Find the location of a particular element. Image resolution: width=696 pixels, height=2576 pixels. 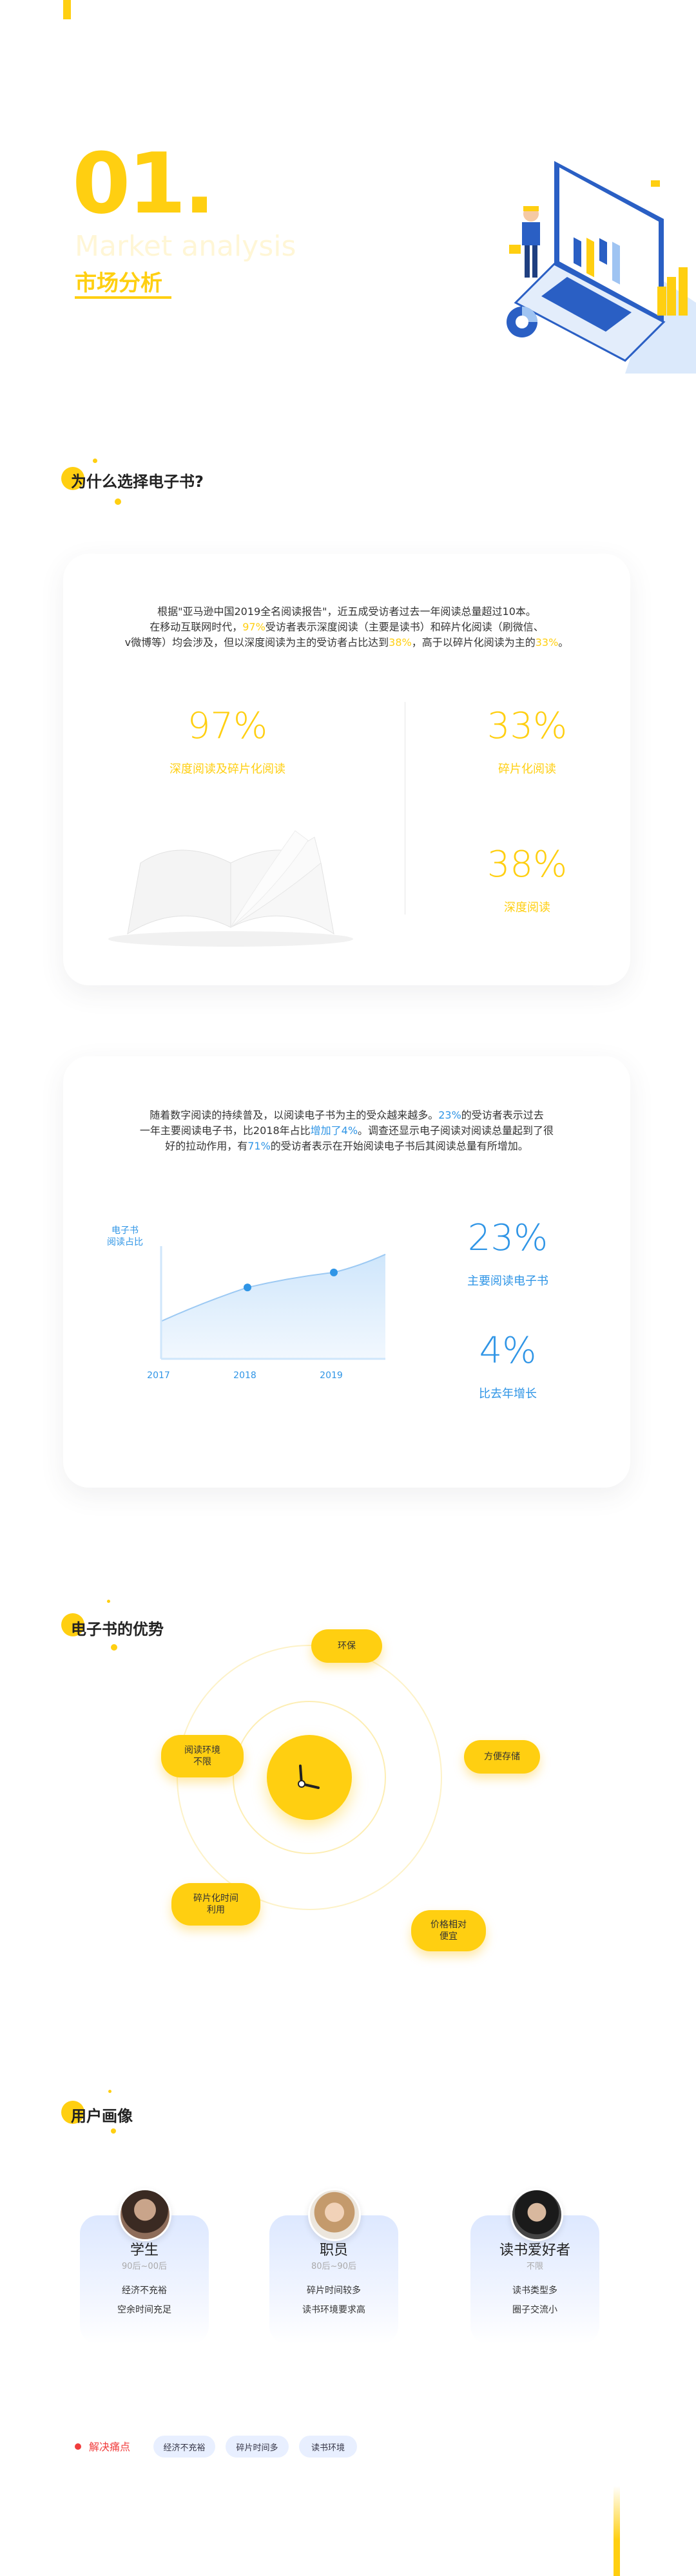

stat-value: 38% is located at coordinates (527, 865).